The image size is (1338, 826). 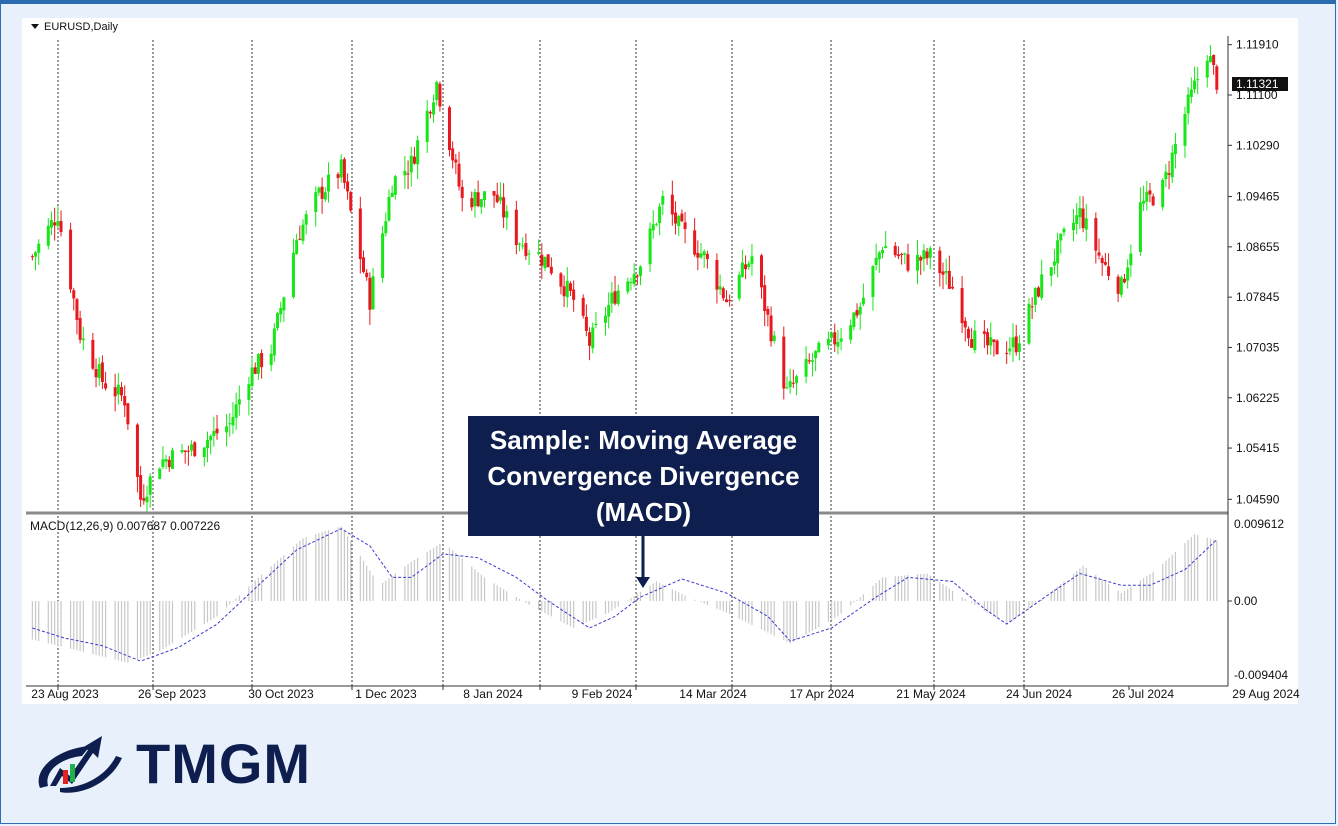 I want to click on current-price-badge, so click(x=1260, y=84).